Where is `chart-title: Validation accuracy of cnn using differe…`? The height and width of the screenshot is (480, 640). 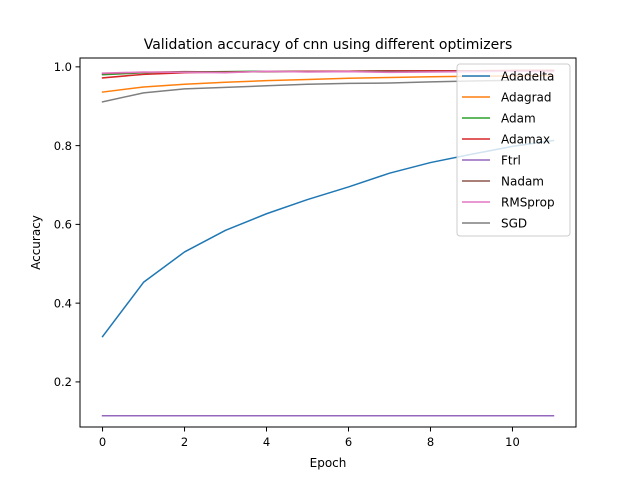
chart-title: Validation accuracy of cnn using differe… is located at coordinates (328, 45).